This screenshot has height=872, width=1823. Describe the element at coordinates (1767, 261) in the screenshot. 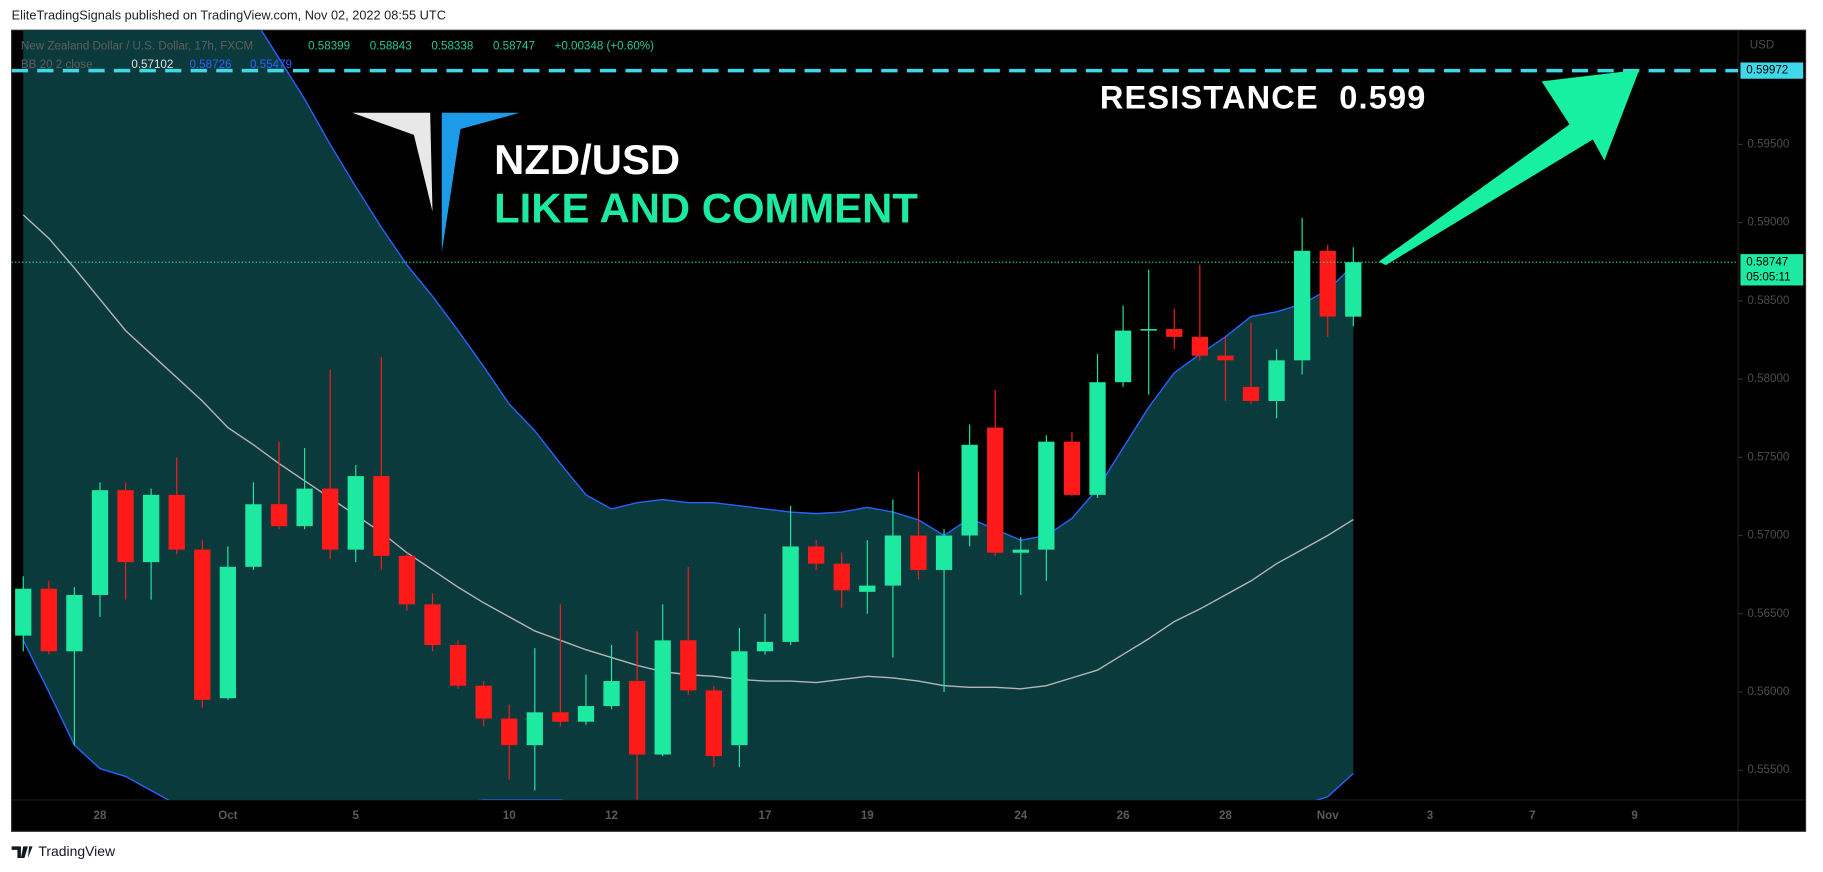

I see `last-price-label: 0.58747` at that location.